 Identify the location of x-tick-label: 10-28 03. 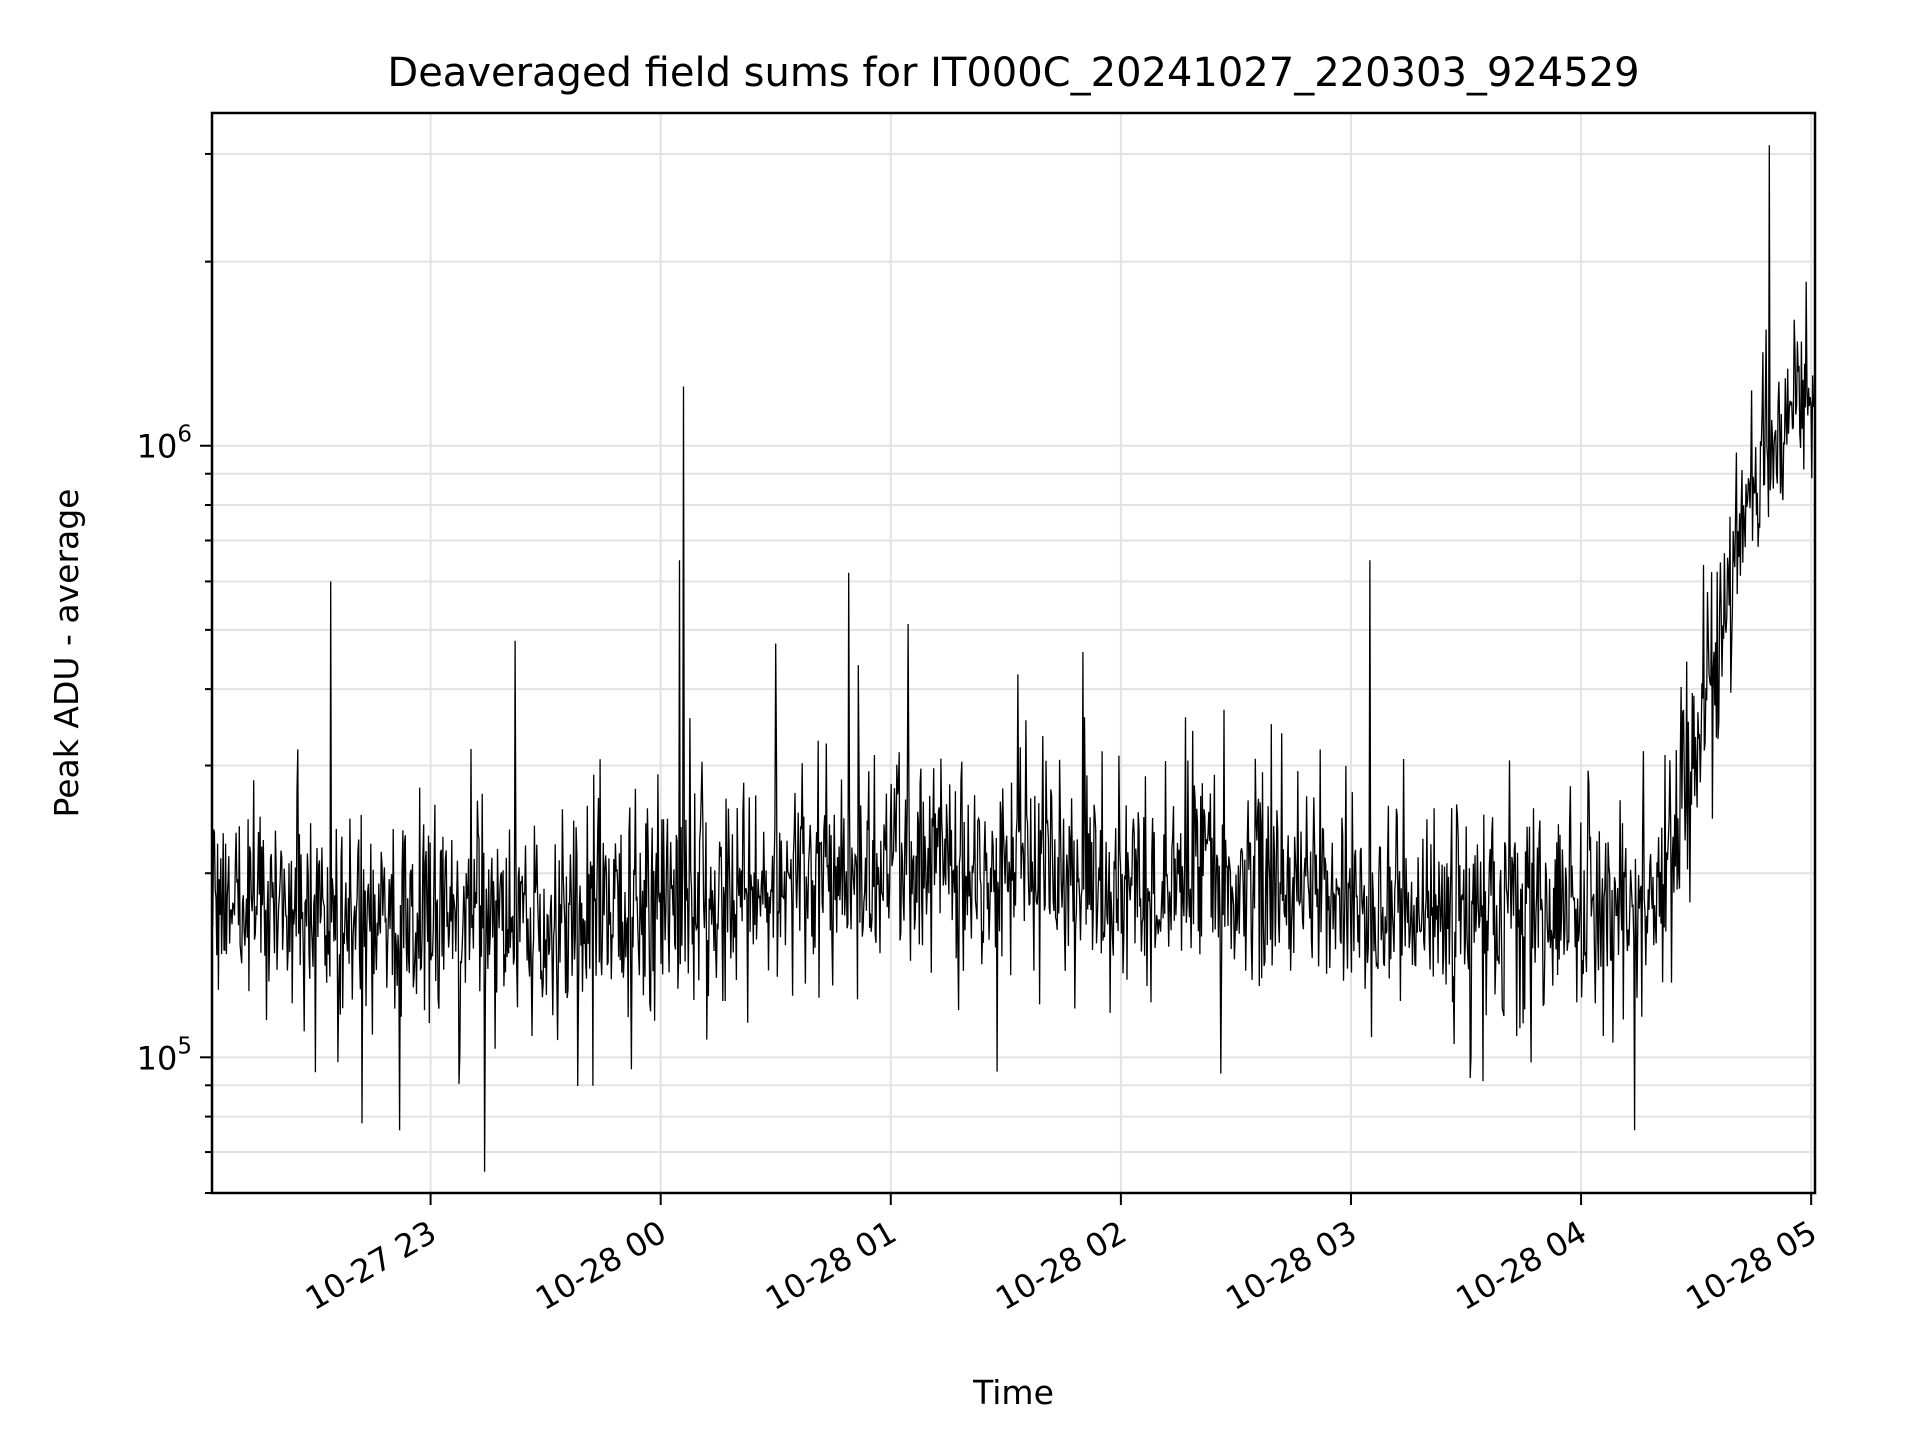
(1291, 1265).